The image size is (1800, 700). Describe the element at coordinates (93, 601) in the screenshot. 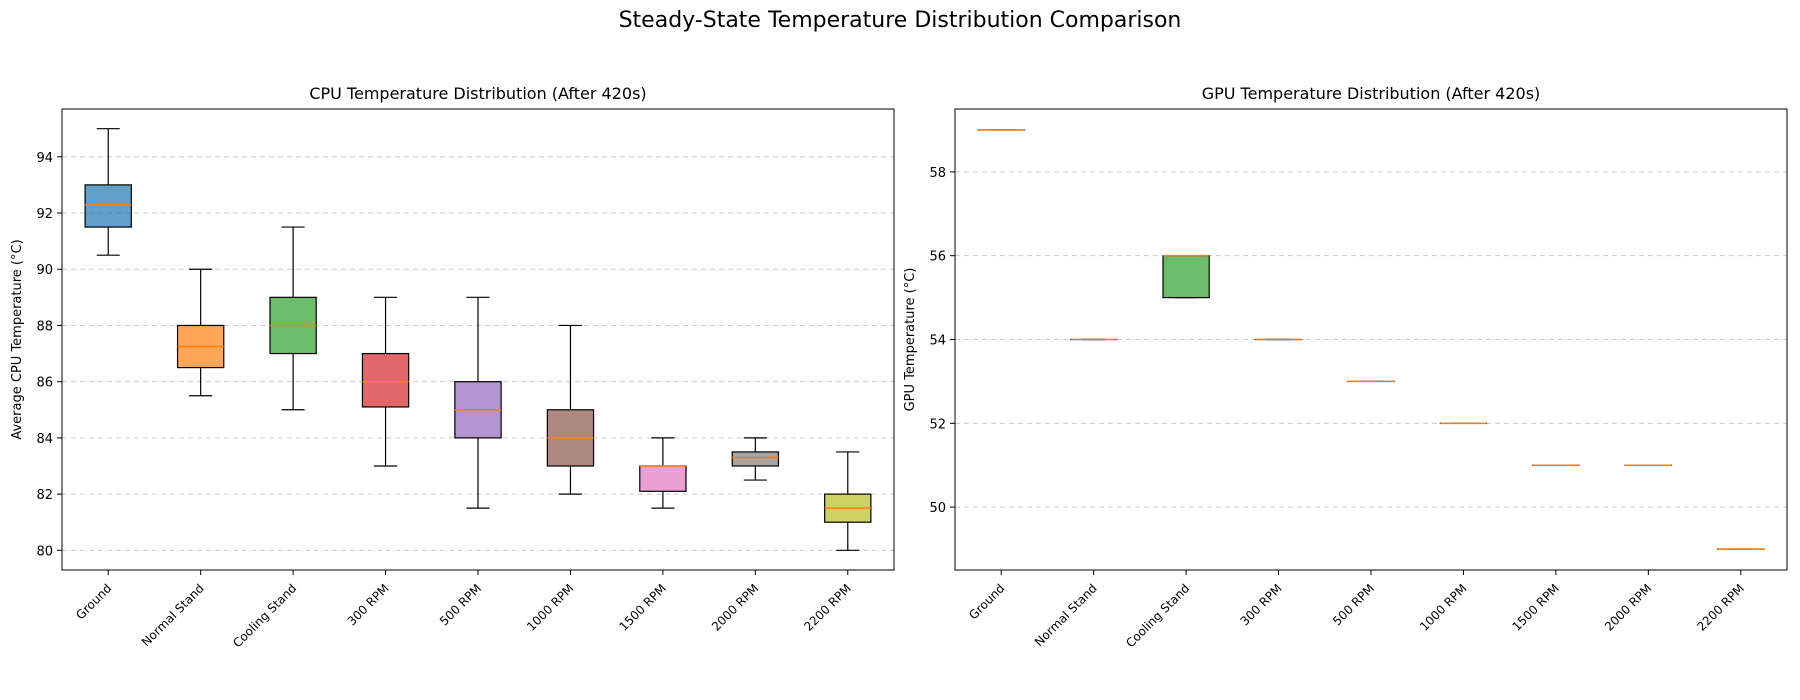

I see `cpu-xtick-label: Ground` at that location.